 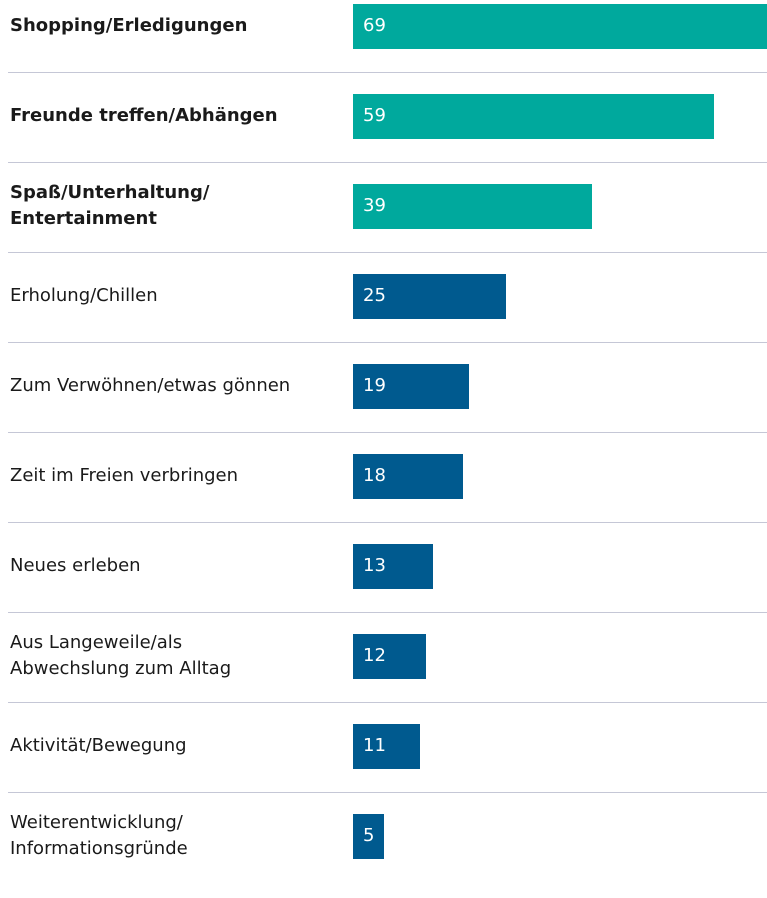 I want to click on value-label: 18, so click(x=374, y=475).